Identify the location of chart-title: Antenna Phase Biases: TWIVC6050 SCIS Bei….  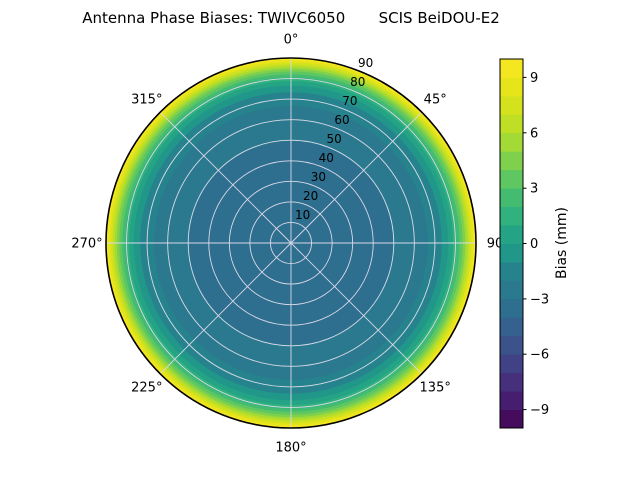
(291, 18).